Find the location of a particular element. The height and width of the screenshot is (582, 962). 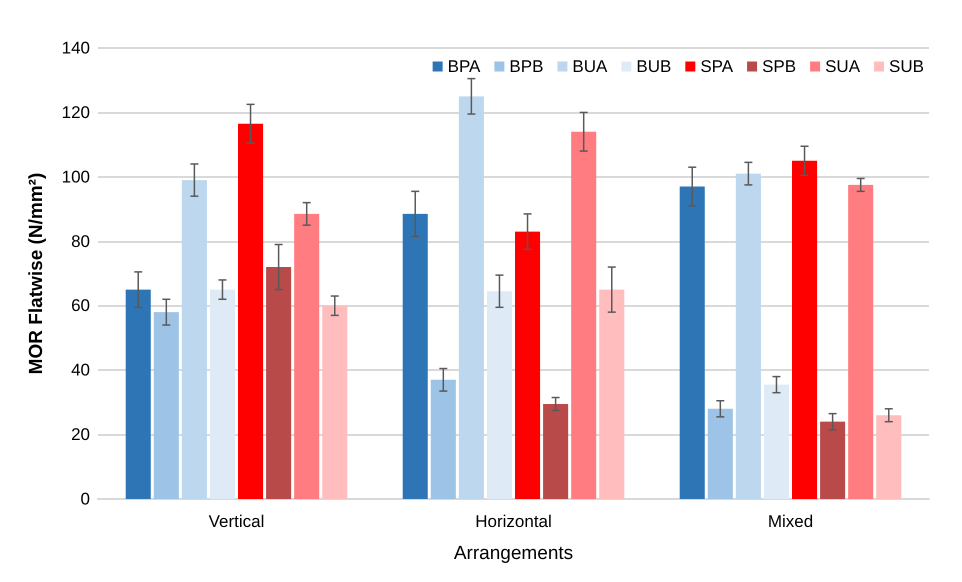

y-tick-label: 40 is located at coordinates (80, 370).